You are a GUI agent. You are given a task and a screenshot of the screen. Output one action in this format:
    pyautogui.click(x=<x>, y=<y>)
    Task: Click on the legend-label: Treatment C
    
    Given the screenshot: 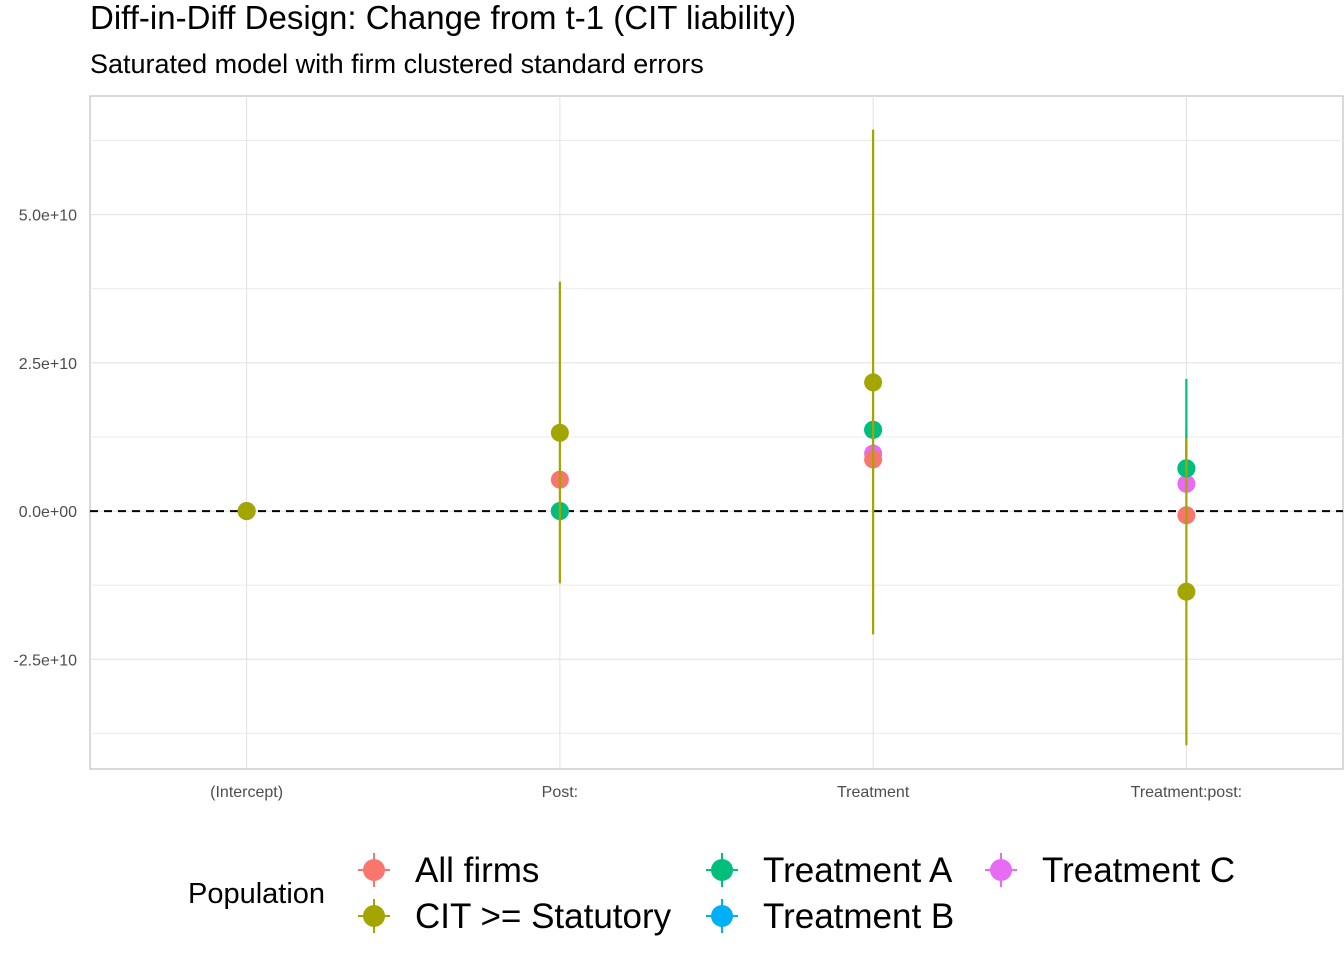 What is the action you would take?
    pyautogui.click(x=1138, y=870)
    